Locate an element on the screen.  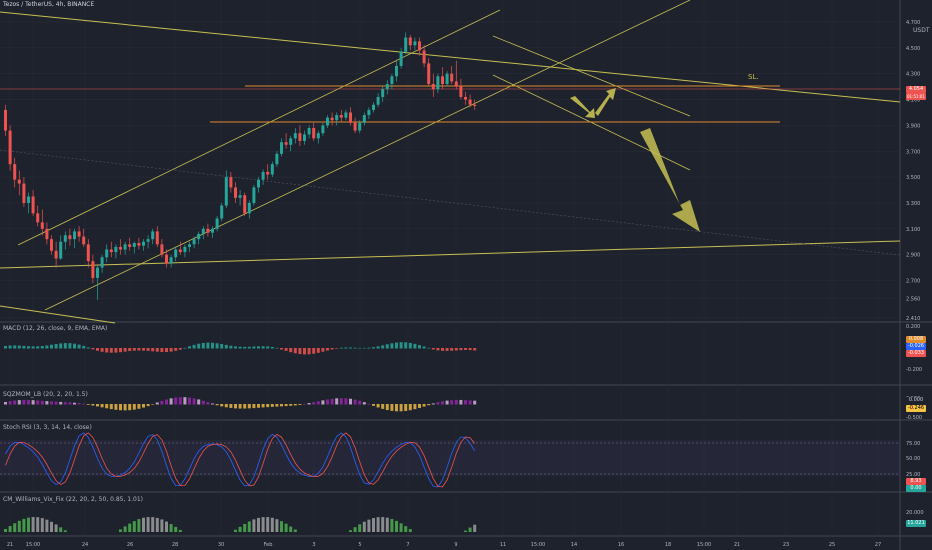
time-tick-label: 18 is located at coordinates (668, 545).